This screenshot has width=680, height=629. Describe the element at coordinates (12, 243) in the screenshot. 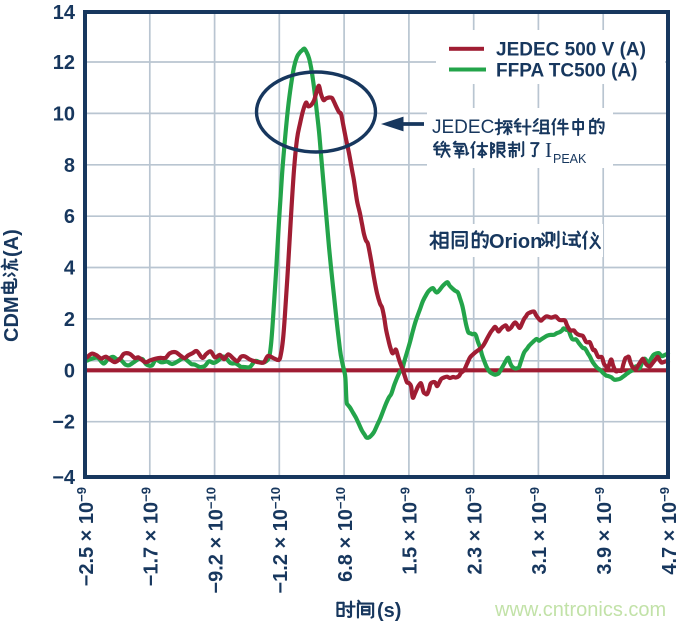

I see `svg-text: (A)` at that location.